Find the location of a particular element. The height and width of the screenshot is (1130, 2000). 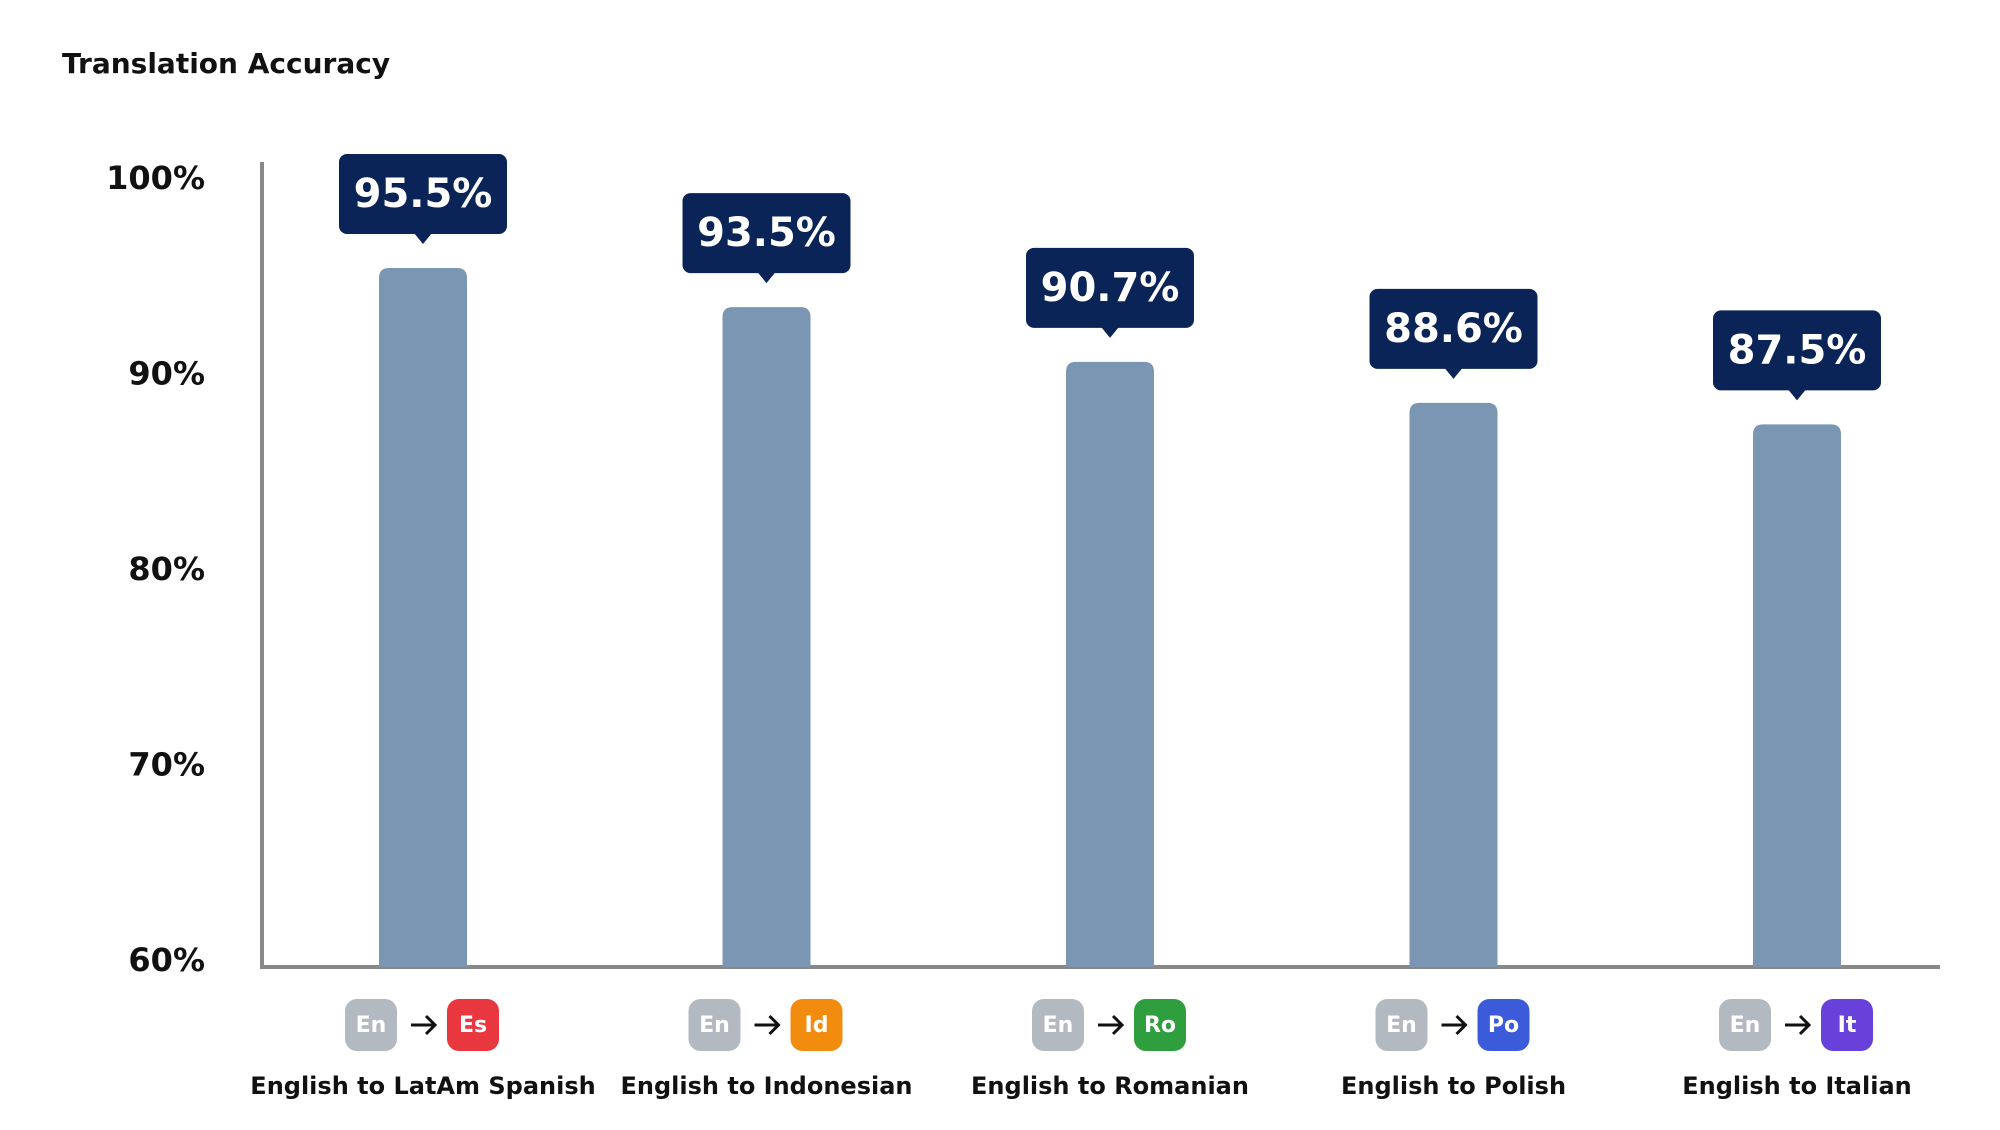

y-tick-label: 90% is located at coordinates (166, 374).